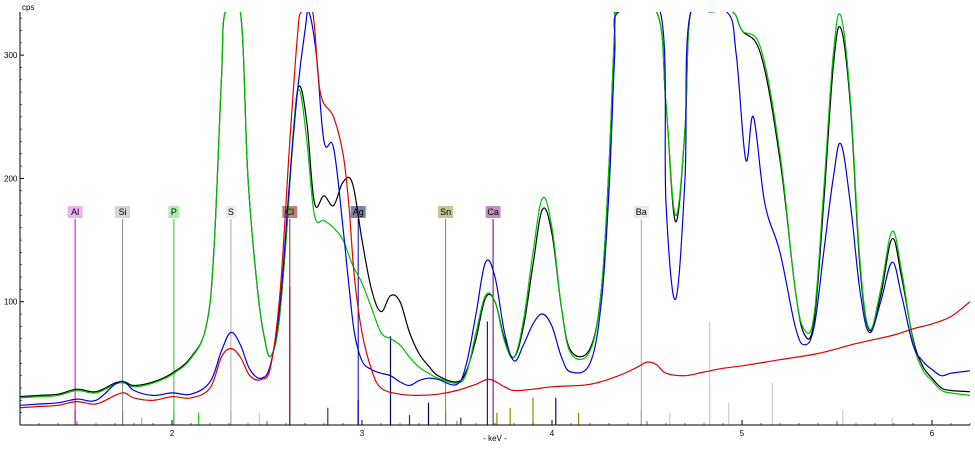 This screenshot has width=975, height=450. I want to click on x-tick-label: 2, so click(172, 433).